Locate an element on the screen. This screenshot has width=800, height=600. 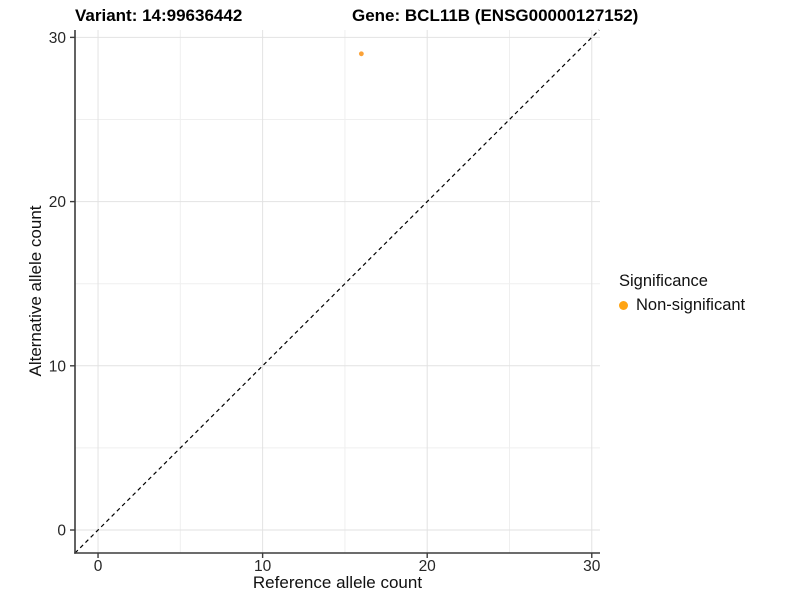
legend-item-label: Non-significant is located at coordinates (691, 305).